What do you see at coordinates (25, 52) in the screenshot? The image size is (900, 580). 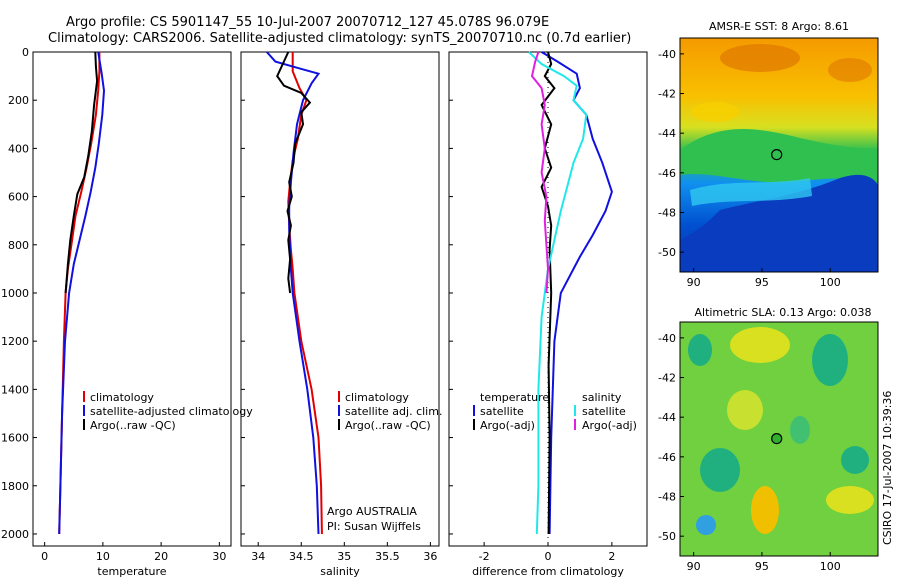 I see `y-tick-label: 0` at bounding box center [25, 52].